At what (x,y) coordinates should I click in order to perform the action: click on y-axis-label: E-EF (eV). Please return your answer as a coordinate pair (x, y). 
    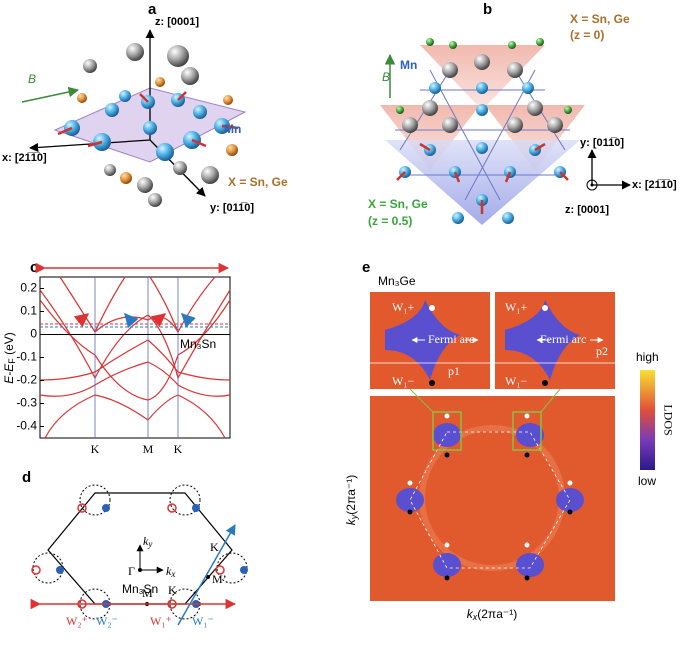
    Looking at the image, I should click on (9, 358).